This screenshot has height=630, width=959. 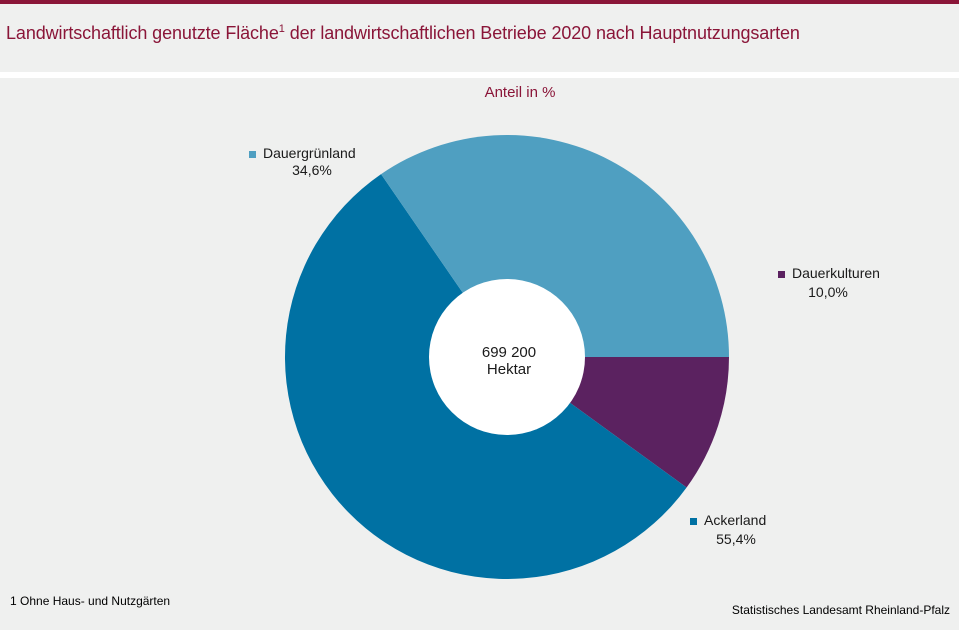 What do you see at coordinates (509, 352) in the screenshot?
I see `center-total-value: 699 200` at bounding box center [509, 352].